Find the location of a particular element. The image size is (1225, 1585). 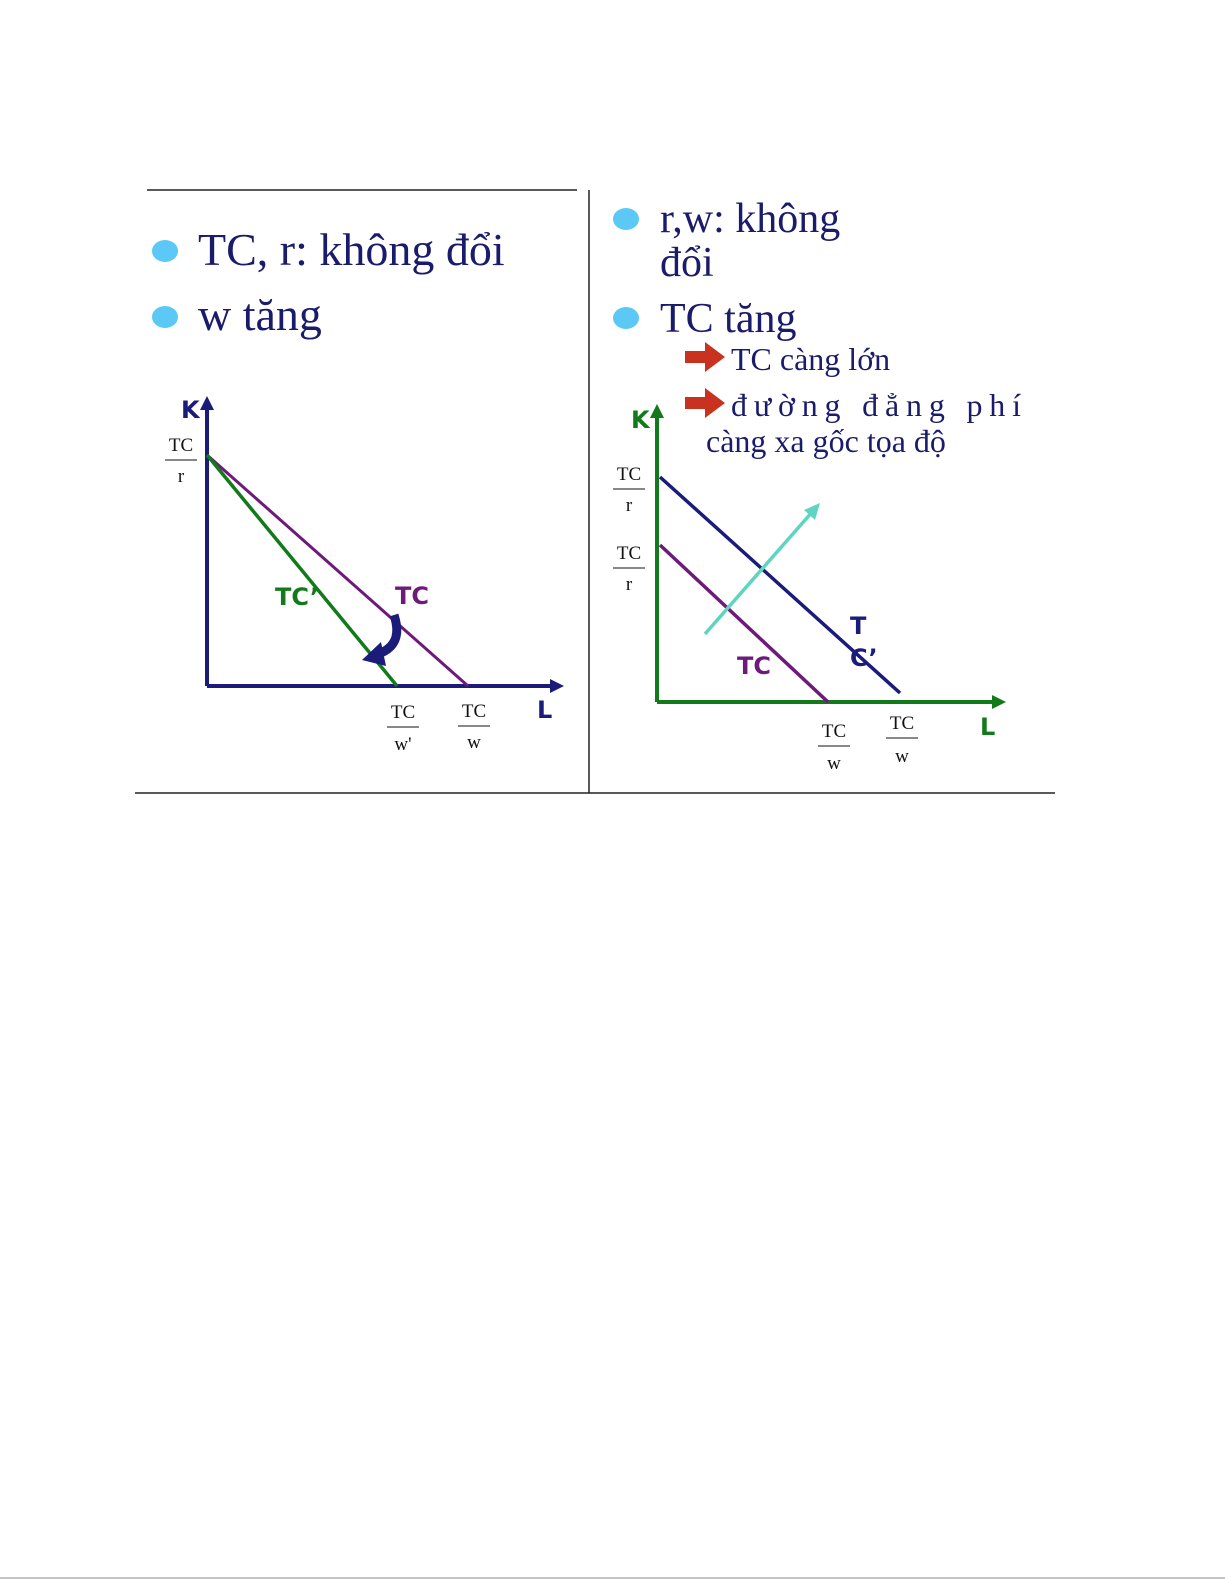

sub-point-text: TC càng lớn is located at coordinates (810, 359).